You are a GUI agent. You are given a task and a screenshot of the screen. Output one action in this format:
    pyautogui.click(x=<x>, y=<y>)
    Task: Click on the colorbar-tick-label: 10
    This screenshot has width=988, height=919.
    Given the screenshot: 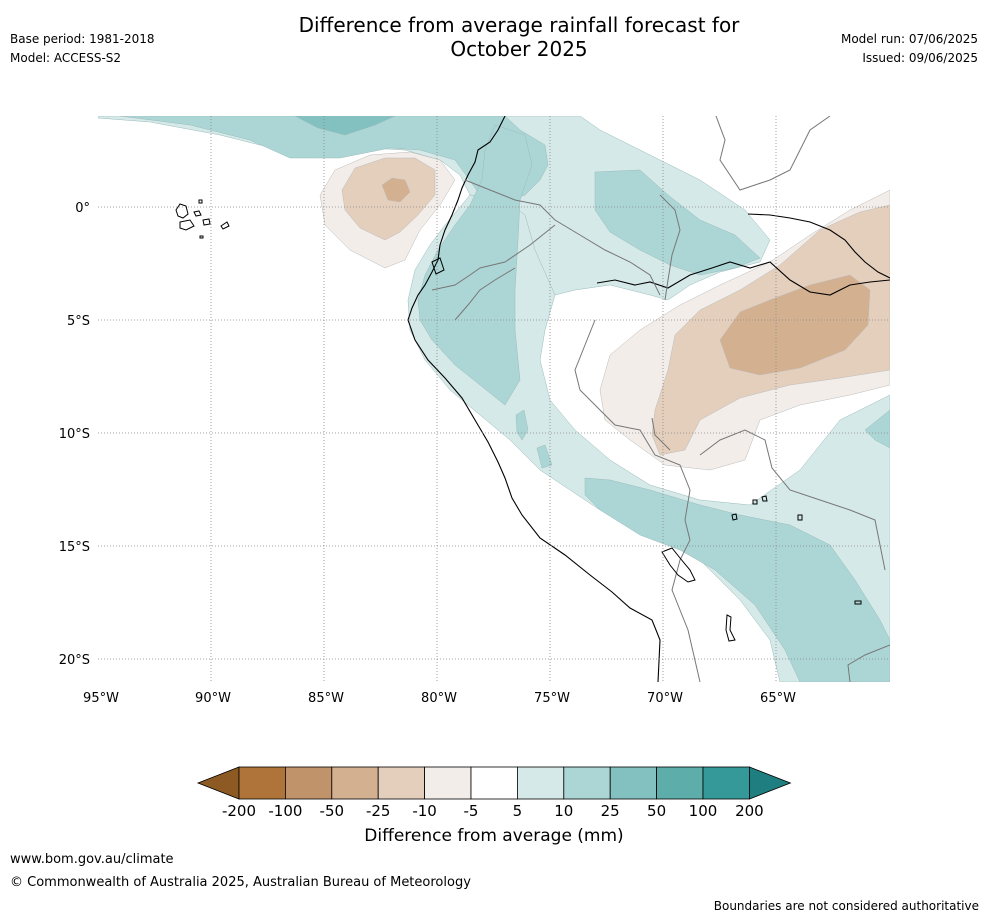 What is the action you would take?
    pyautogui.click(x=563, y=811)
    